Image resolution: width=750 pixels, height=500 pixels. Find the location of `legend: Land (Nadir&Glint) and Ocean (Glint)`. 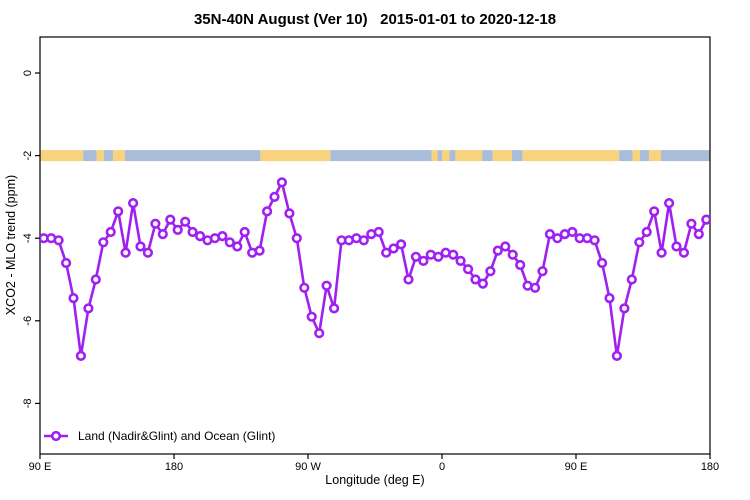

legend: Land (Nadir&Glint) and Ocean (Glint) is located at coordinates (159, 436).